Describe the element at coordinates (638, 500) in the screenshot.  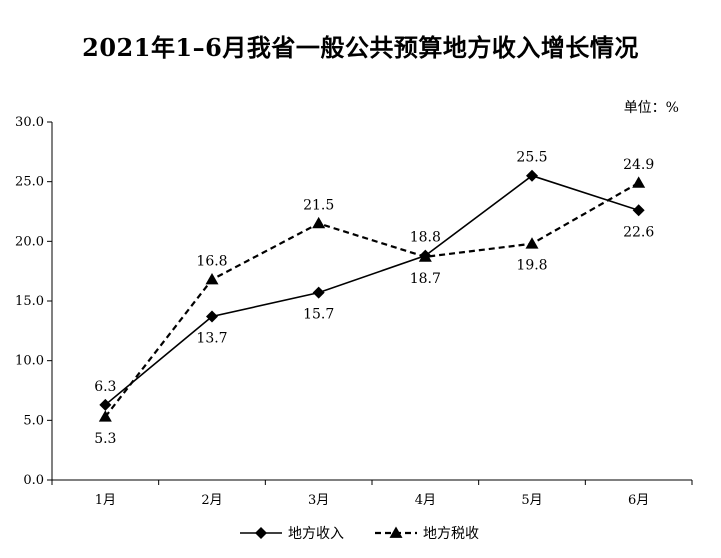
I see `x-tick-label: 6月` at that location.